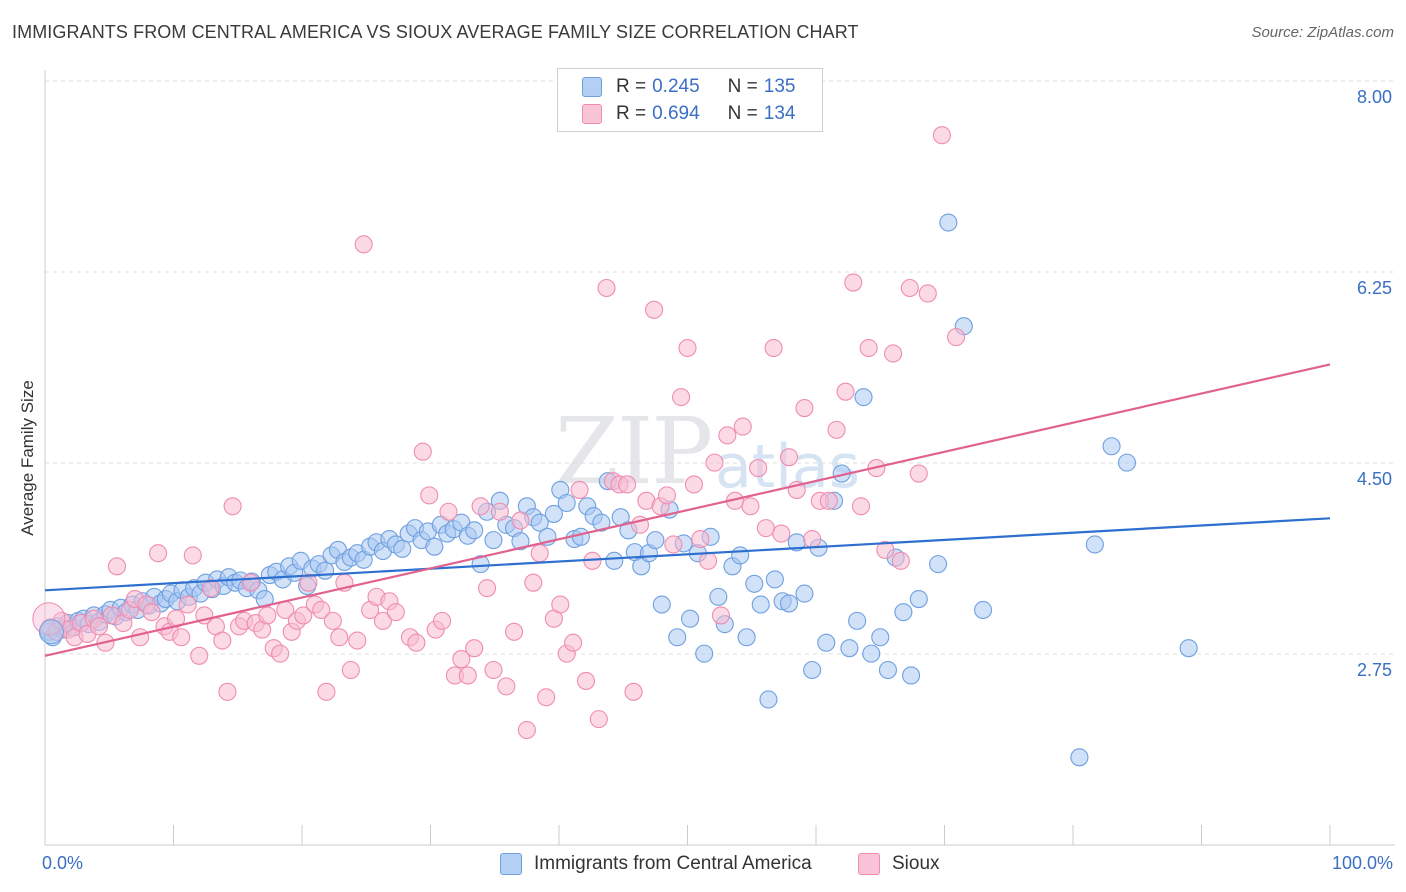  Describe the element at coordinates (1362, 863) in the screenshot. I see `x-tick-label-max: 100.0%` at that location.